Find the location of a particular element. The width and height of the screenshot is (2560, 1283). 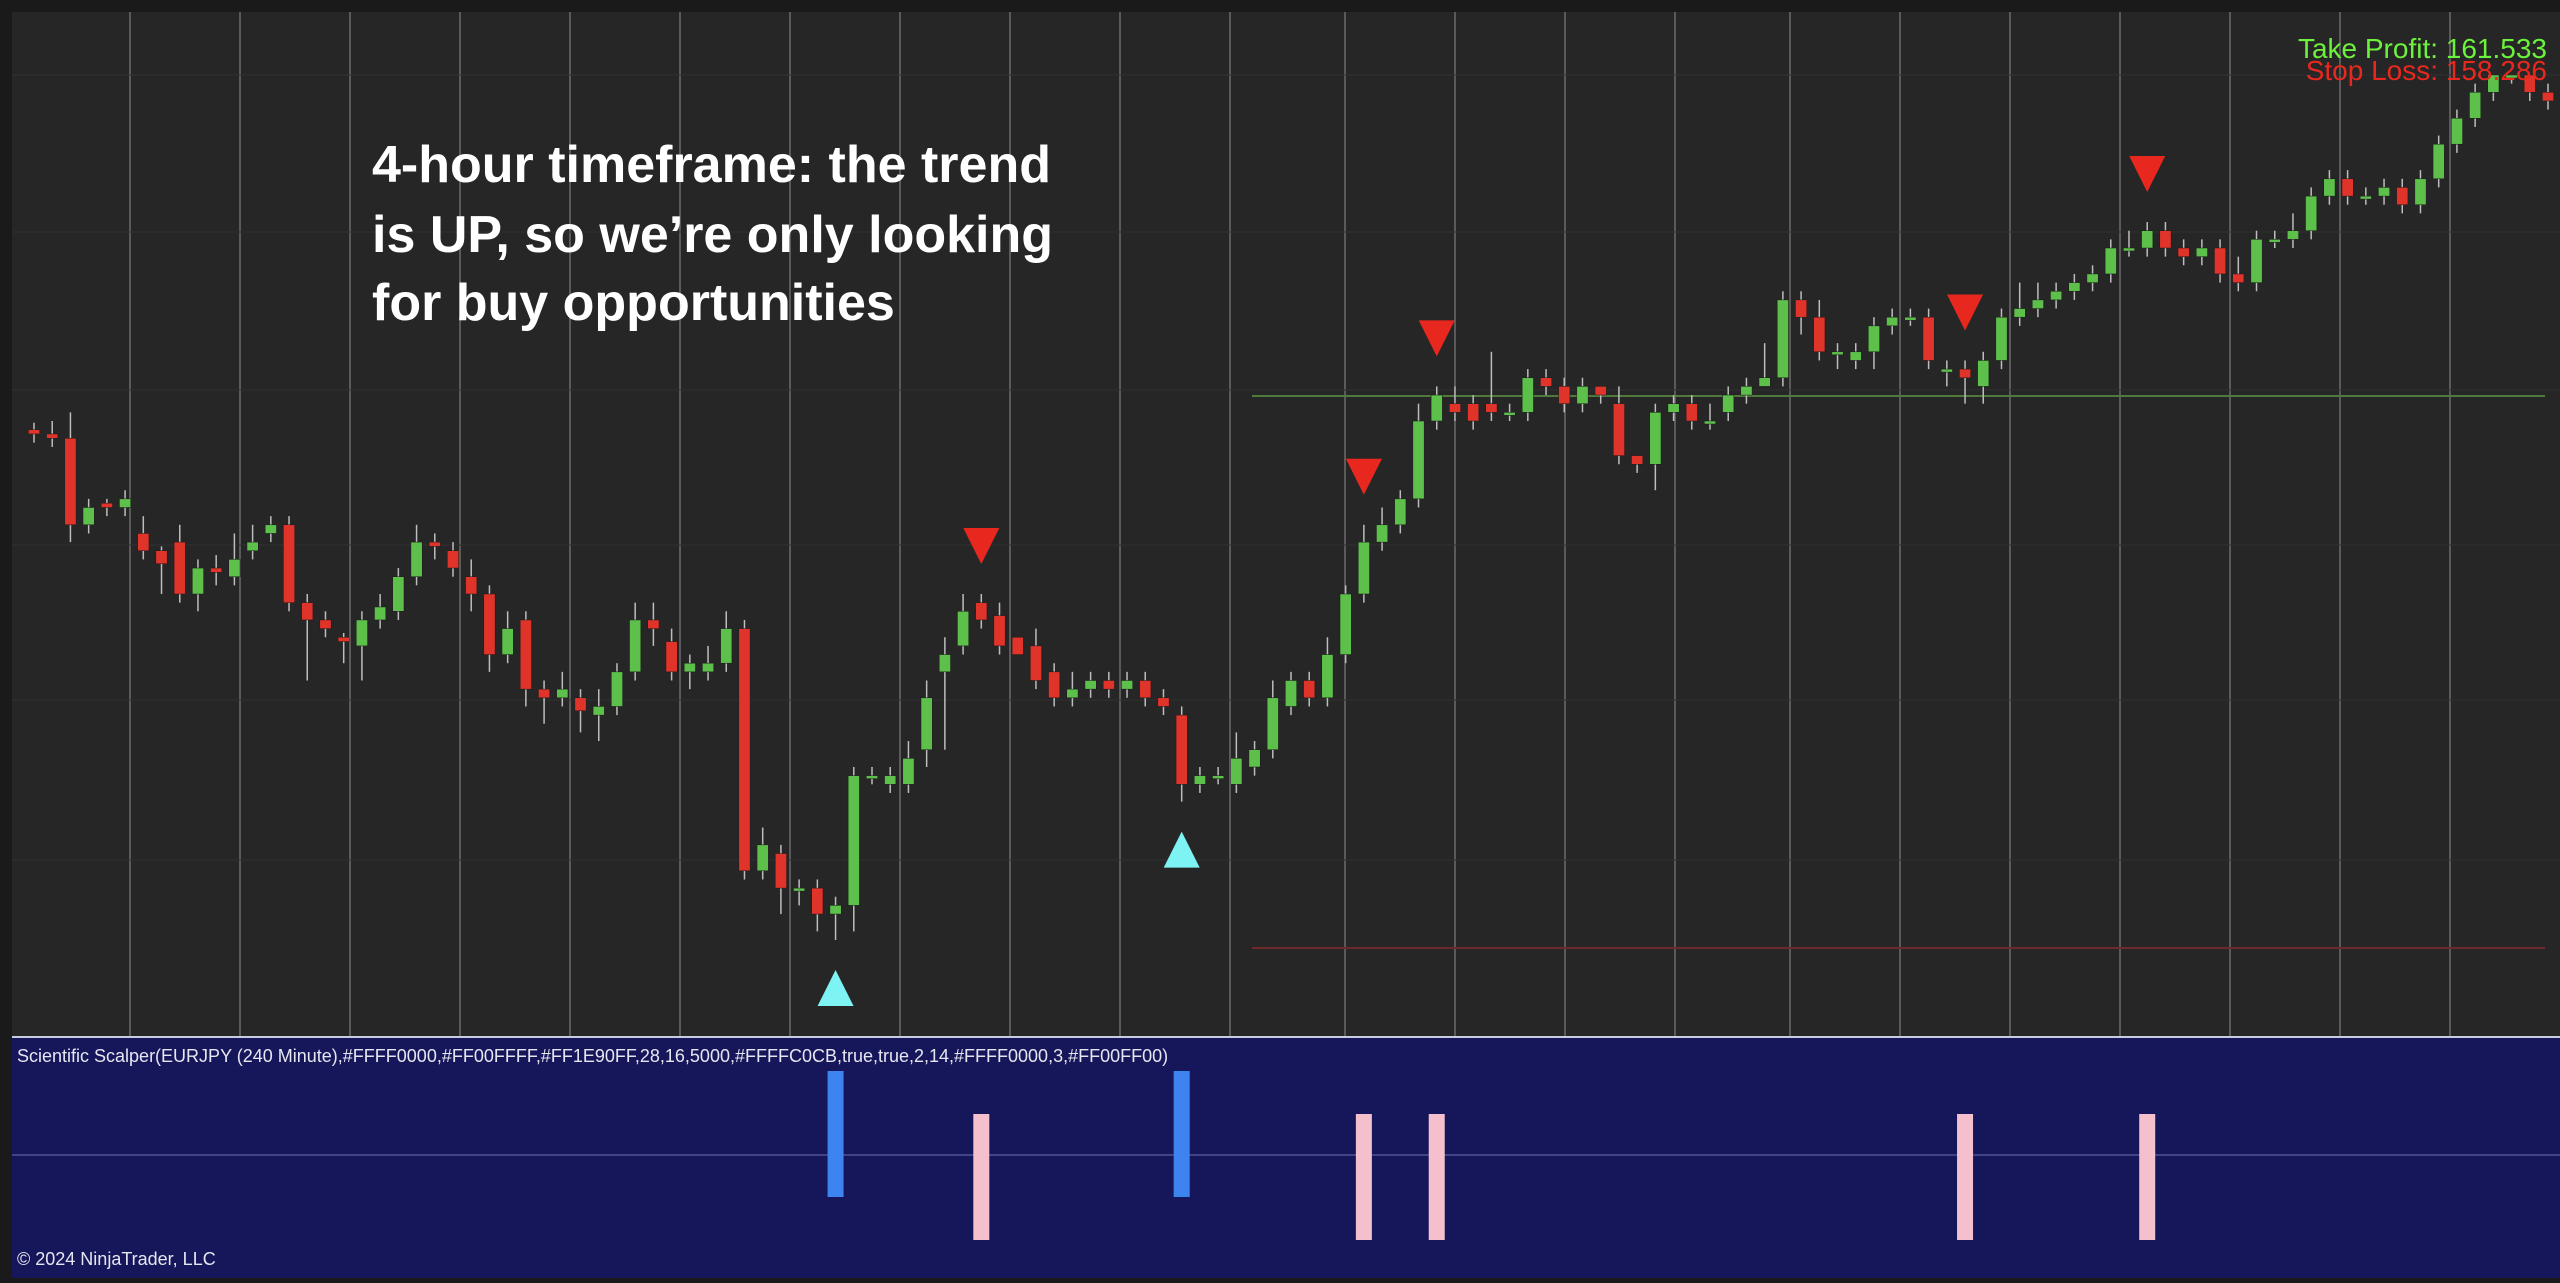

annotation-line-3: for buy opportunities is located at coordinates (633, 303).